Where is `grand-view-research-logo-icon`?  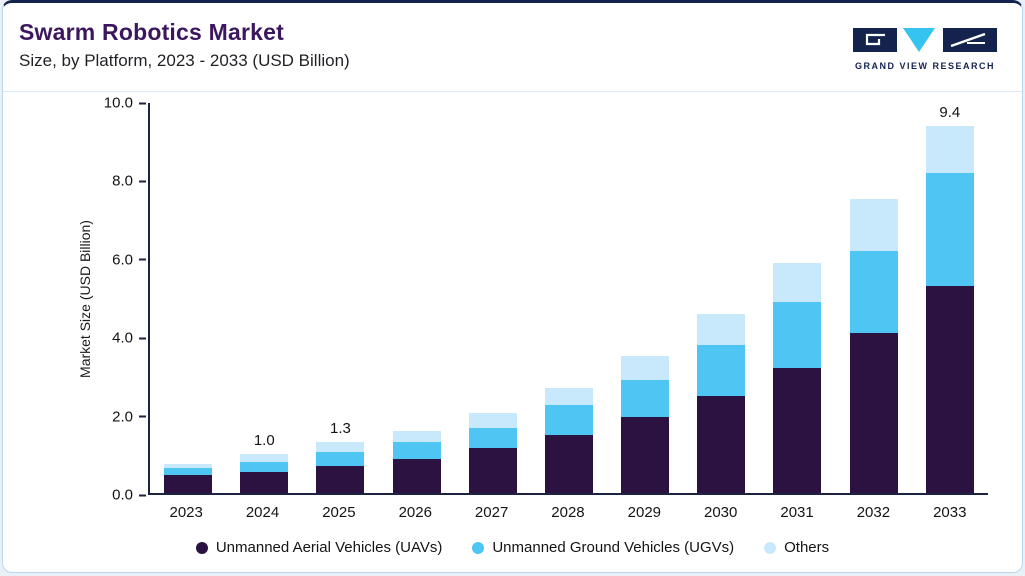
grand-view-research-logo-icon is located at coordinates (925, 40).